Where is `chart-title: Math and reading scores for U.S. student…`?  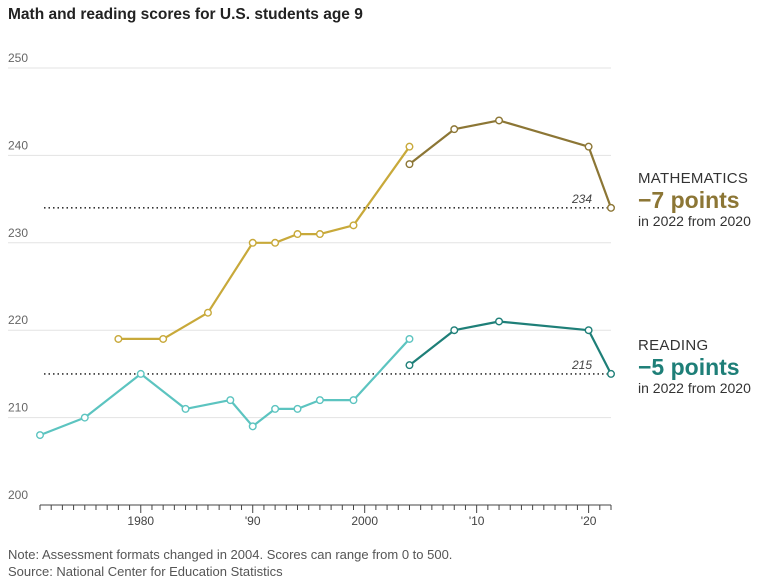 chart-title: Math and reading scores for U.S. student… is located at coordinates (185, 14).